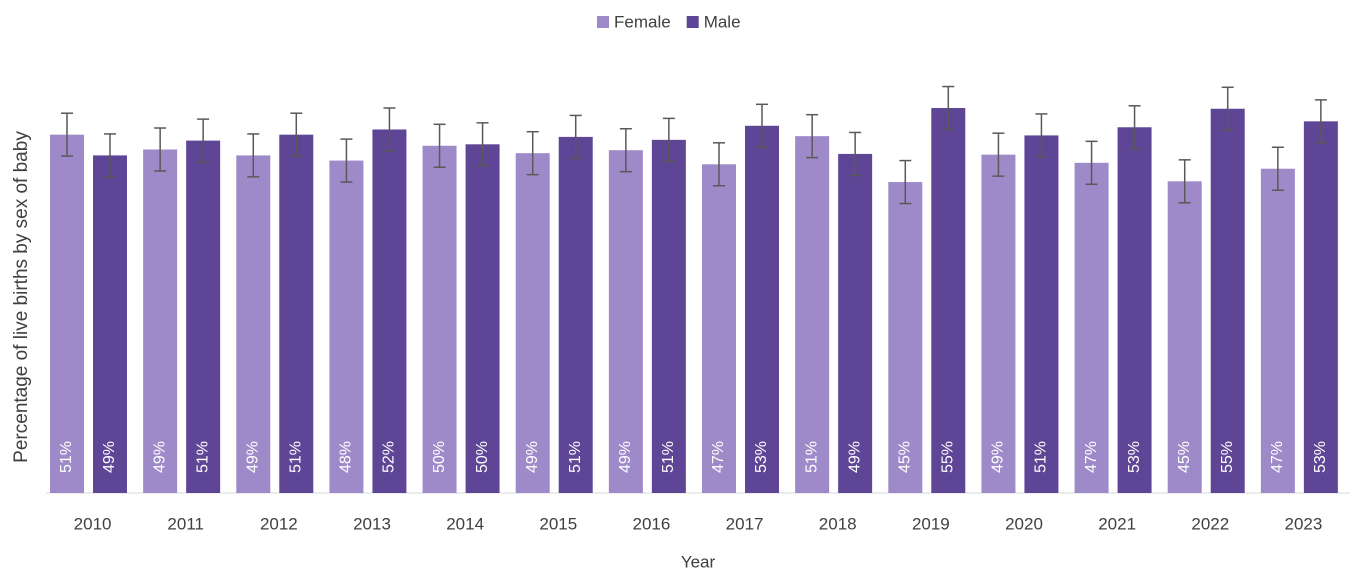 This screenshot has height=573, width=1352. I want to click on x-tick-label: 2023, so click(1304, 523).